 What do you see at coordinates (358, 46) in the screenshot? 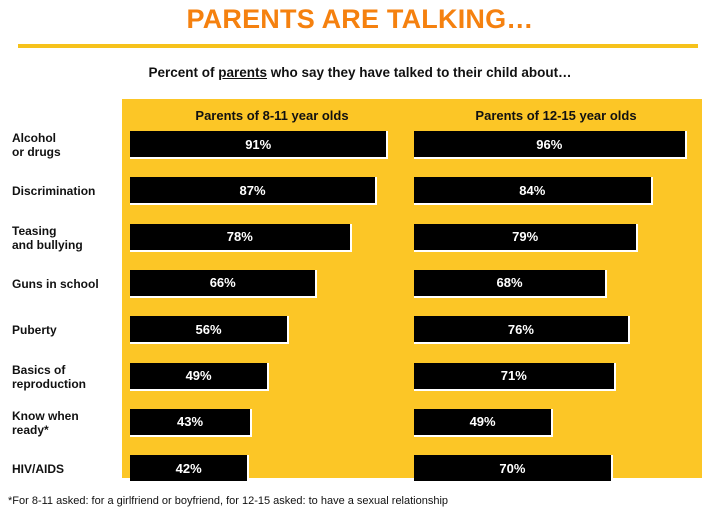
I see `title-rule` at bounding box center [358, 46].